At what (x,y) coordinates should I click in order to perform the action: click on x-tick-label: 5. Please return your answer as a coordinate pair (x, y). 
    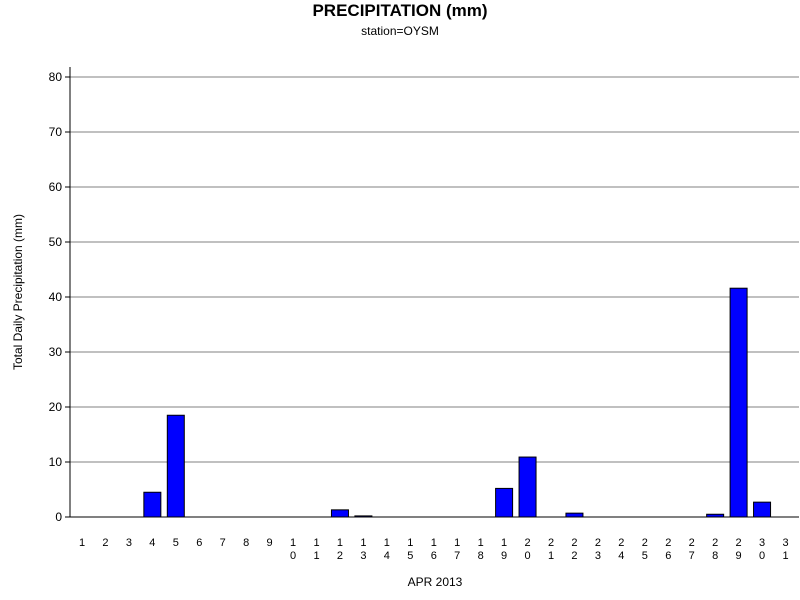
    Looking at the image, I should click on (176, 543).